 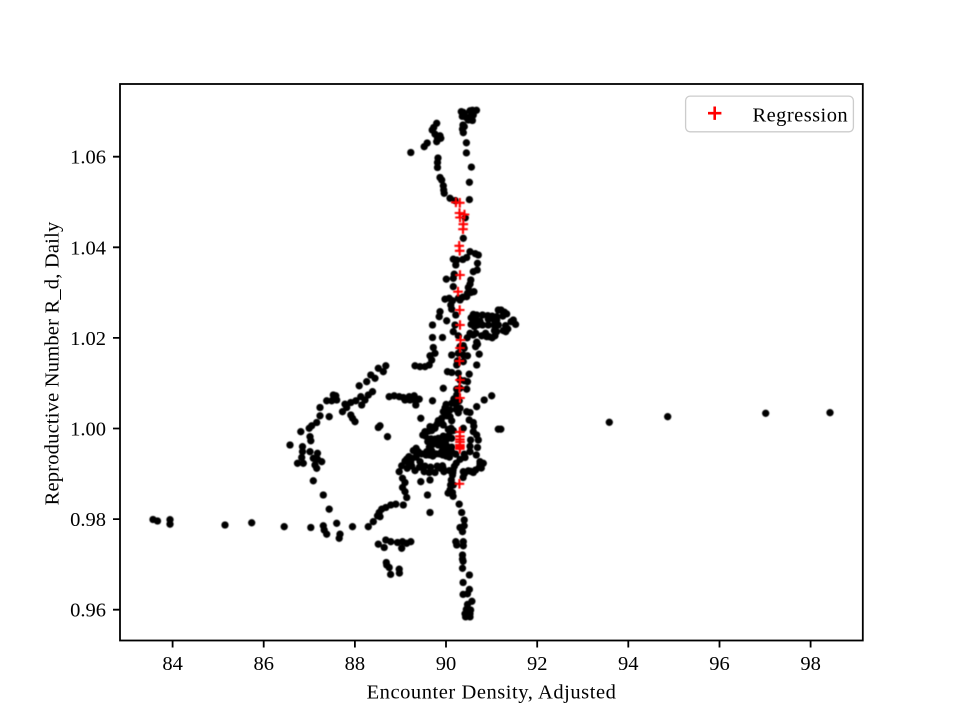 I want to click on svg-text: Reproductive Number R_d, Daily, so click(x=53, y=363).